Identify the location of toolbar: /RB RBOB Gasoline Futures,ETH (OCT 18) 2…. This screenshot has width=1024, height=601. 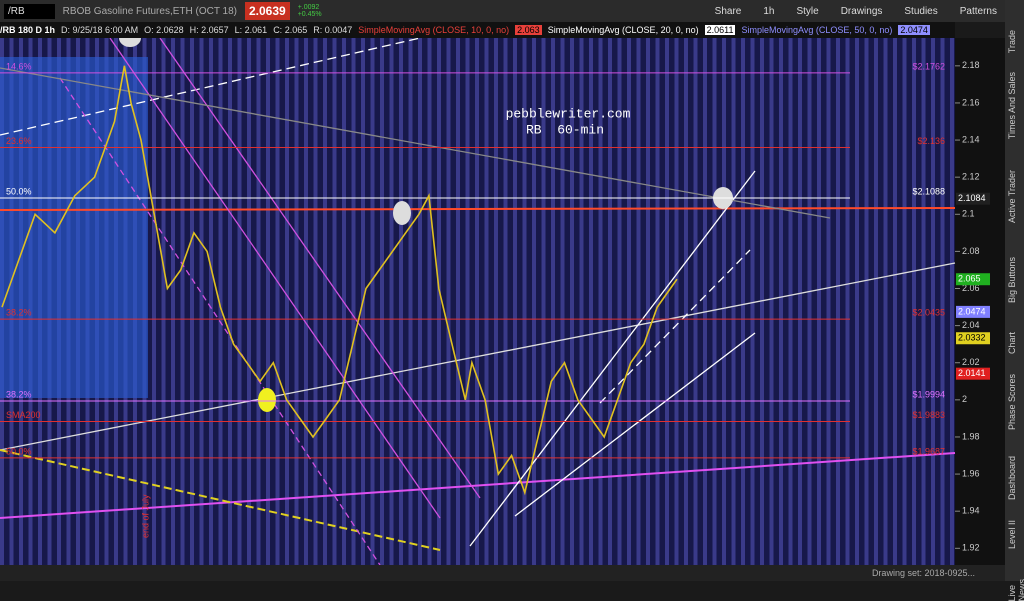
(502, 11).